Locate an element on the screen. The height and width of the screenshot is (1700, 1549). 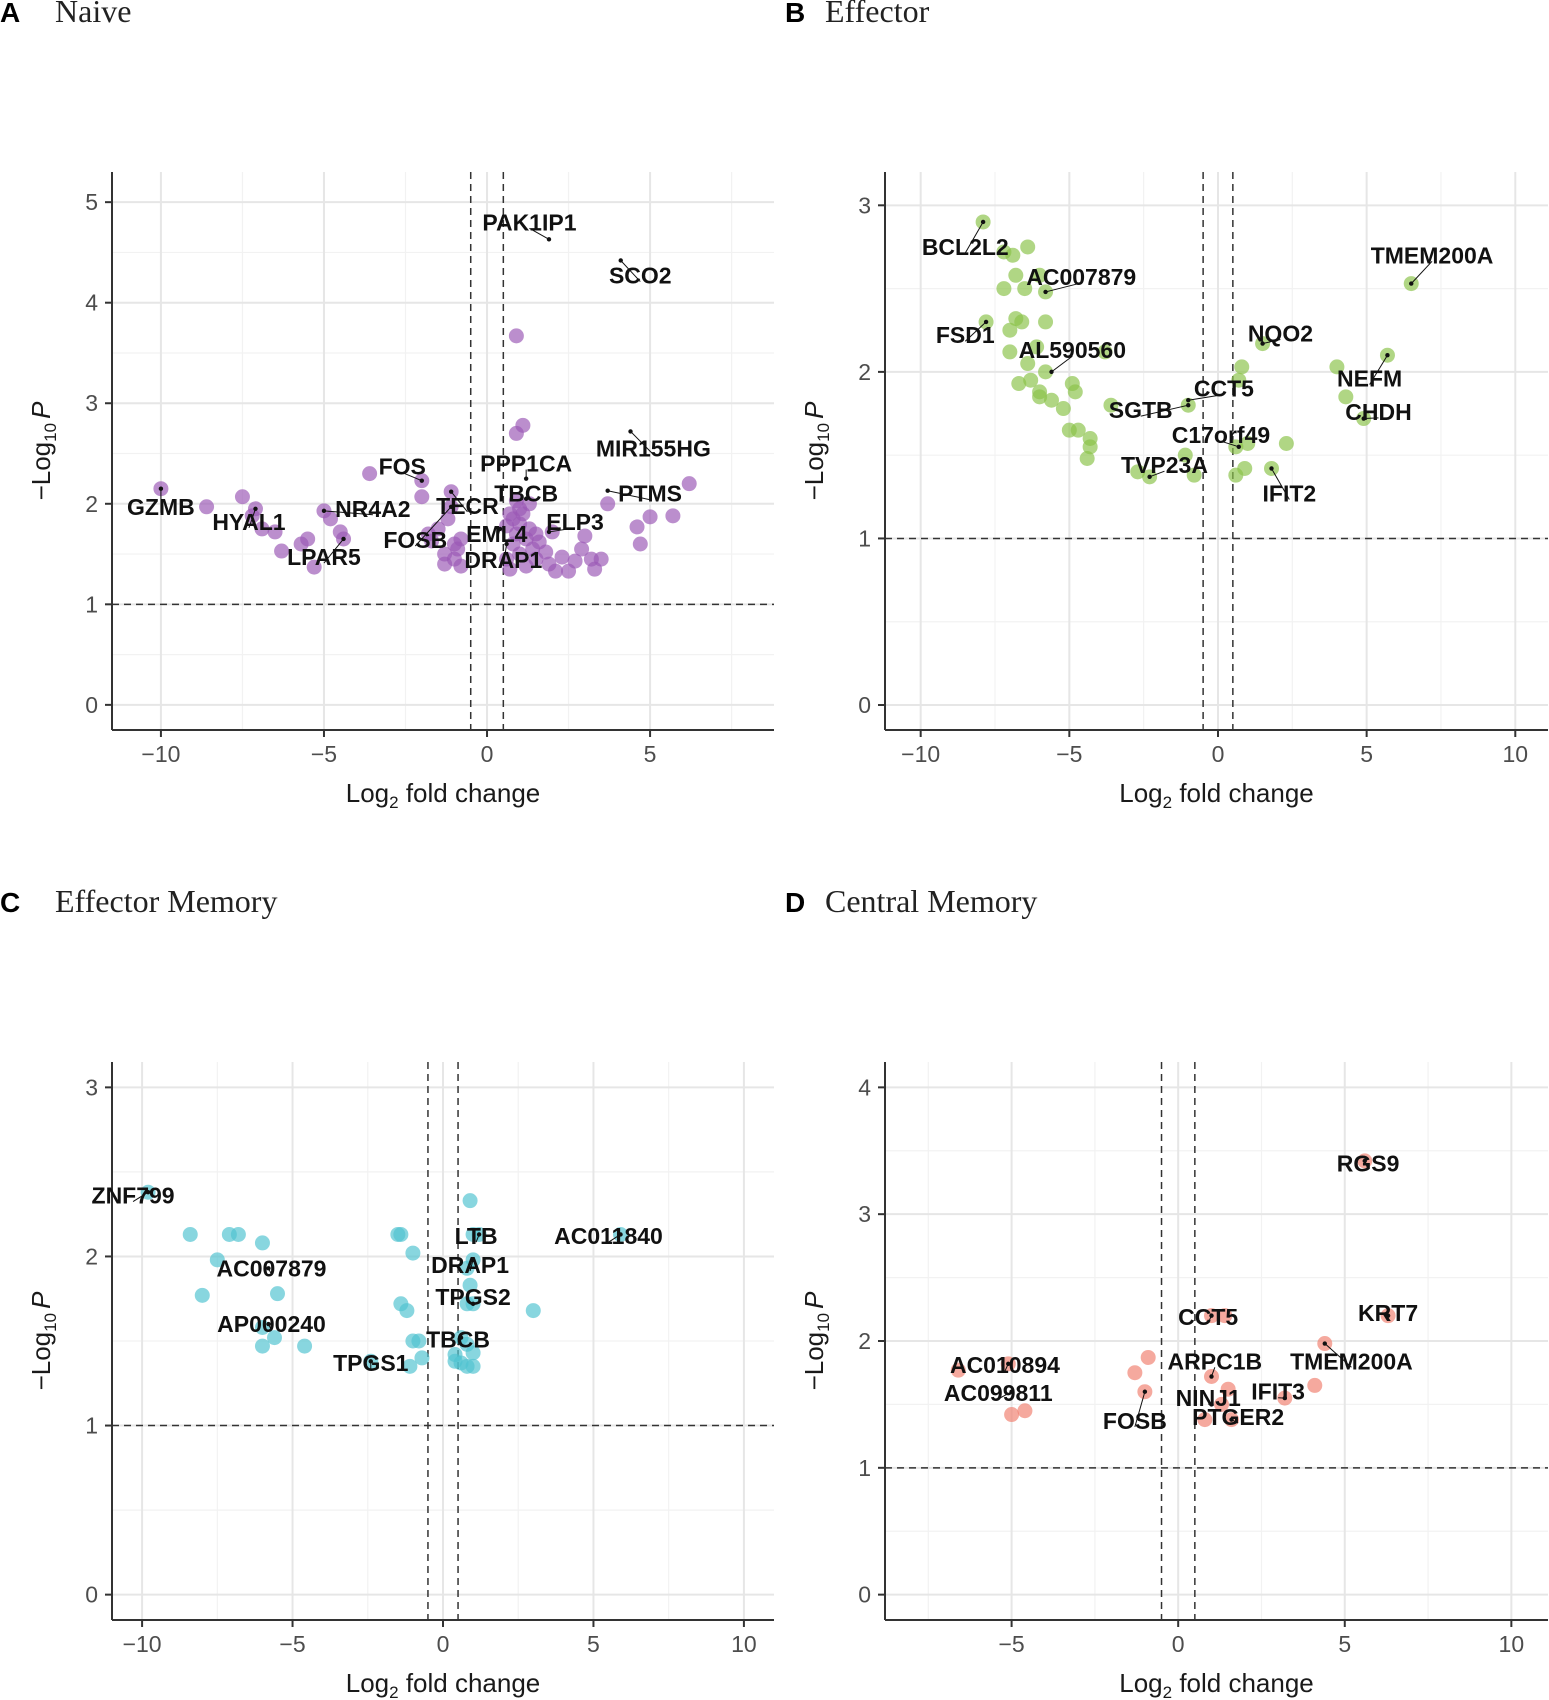
x-tick-label: 0 is located at coordinates (443, 1644).